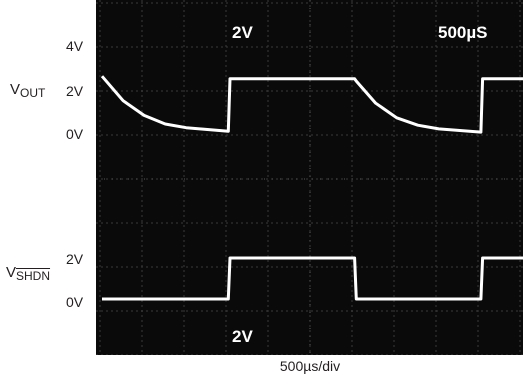  I want to click on vout-tick-4v: 4V, so click(75, 46).